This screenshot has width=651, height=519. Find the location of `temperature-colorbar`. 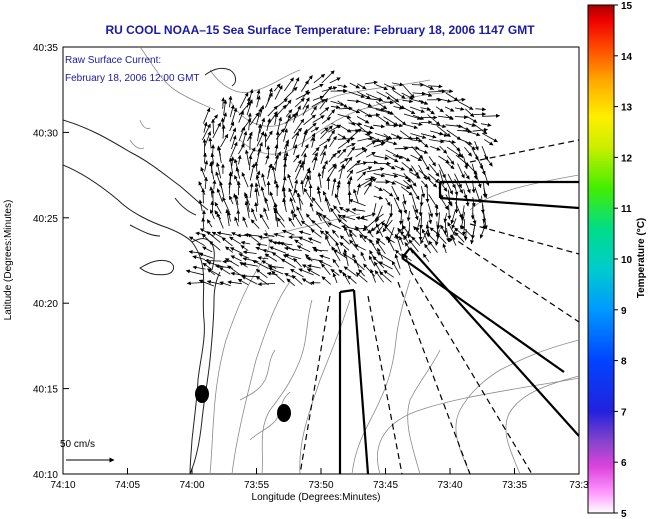

temperature-colorbar is located at coordinates (601, 259).